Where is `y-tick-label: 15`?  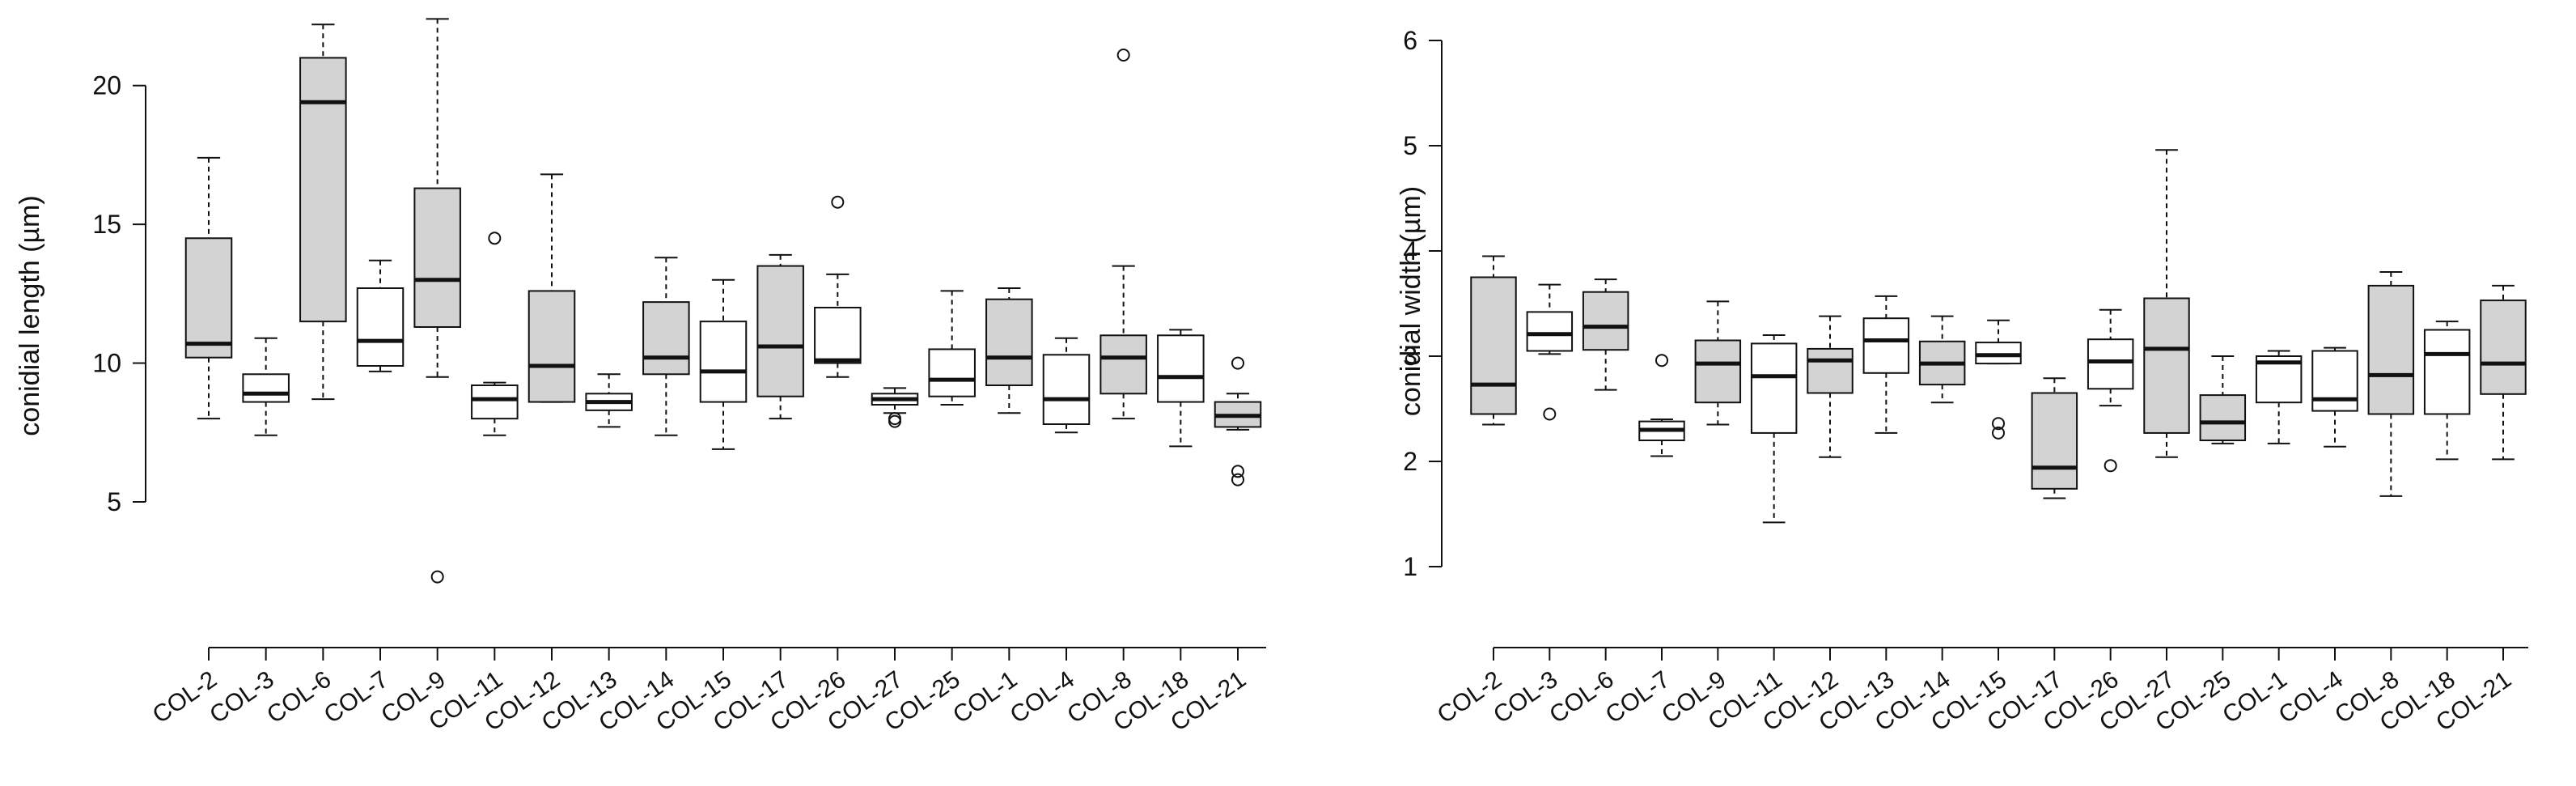 y-tick-label: 15 is located at coordinates (106, 224).